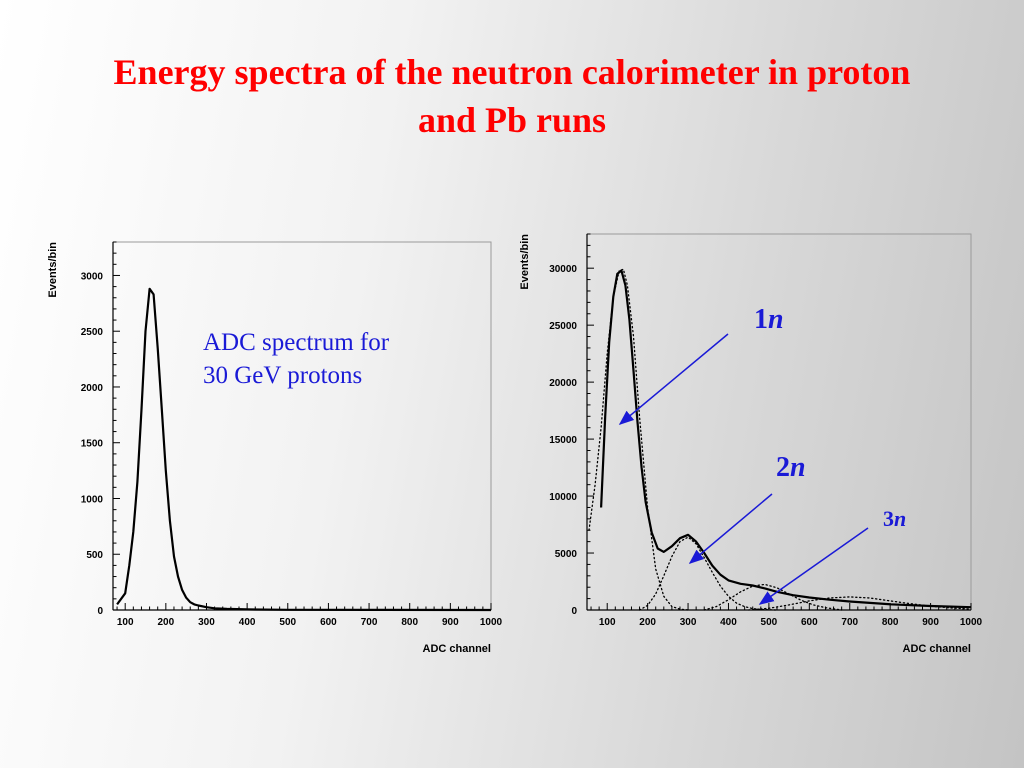 This screenshot has height=768, width=1024. What do you see at coordinates (563, 440) in the screenshot?
I see `y-tick-label-1-3: 15000` at bounding box center [563, 440].